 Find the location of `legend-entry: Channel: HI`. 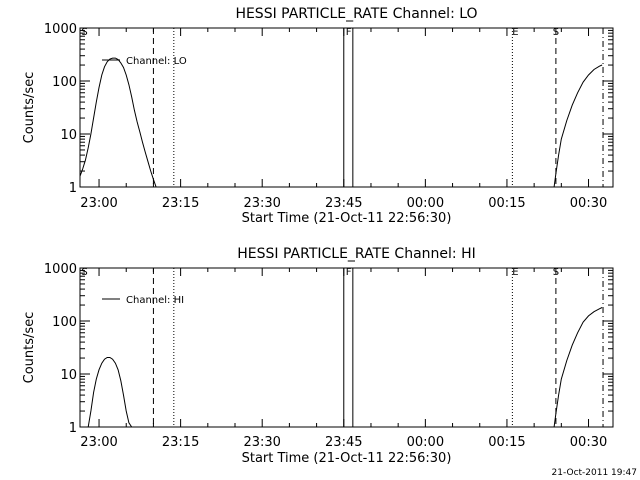

legend-entry: Channel: HI is located at coordinates (155, 300).